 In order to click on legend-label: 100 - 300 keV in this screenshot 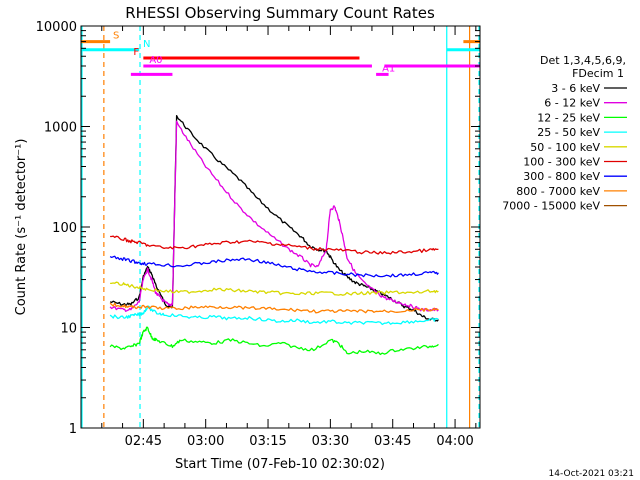, I will do `click(561, 162)`.